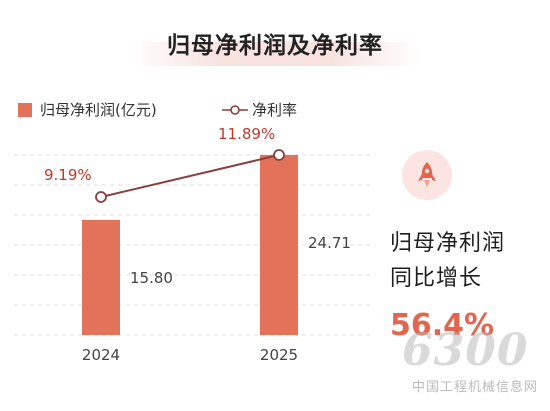 The width and height of the screenshot is (550, 411). What do you see at coordinates (329, 243) in the screenshot?
I see `bar-value-label: 24.71` at bounding box center [329, 243].